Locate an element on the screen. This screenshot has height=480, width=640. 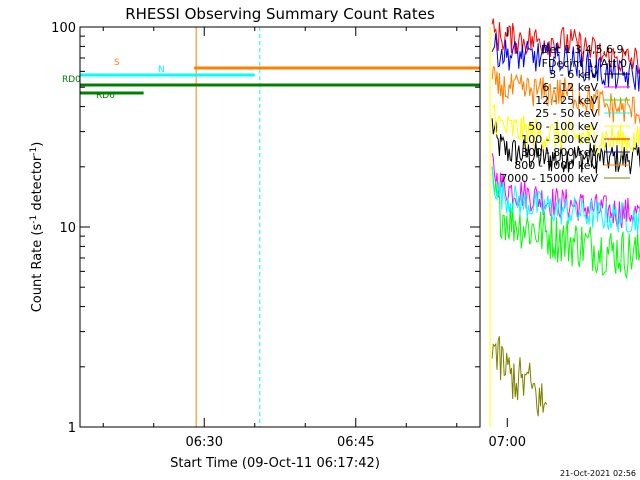
y-tick-label-0: 1 is located at coordinates (72, 428).